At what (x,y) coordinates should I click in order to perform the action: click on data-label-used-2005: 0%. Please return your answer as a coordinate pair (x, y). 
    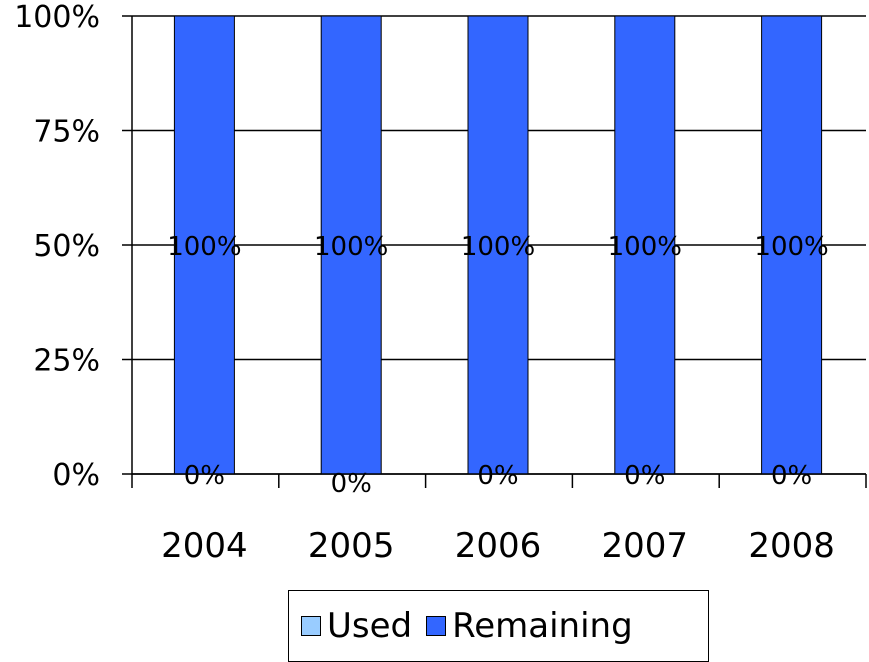
    Looking at the image, I should click on (351, 484).